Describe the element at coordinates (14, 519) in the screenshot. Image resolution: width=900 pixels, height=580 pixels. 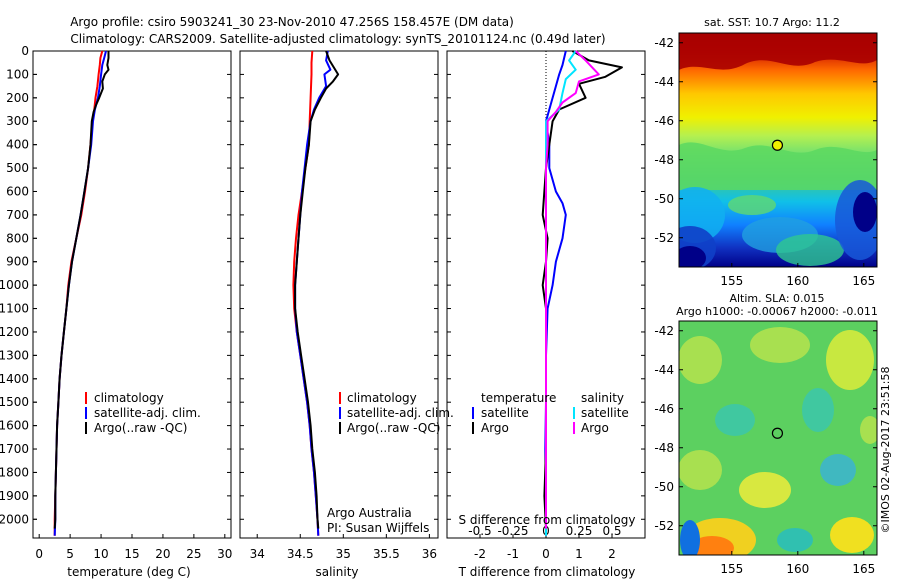
I see `depth-tick-label: 2000` at that location.